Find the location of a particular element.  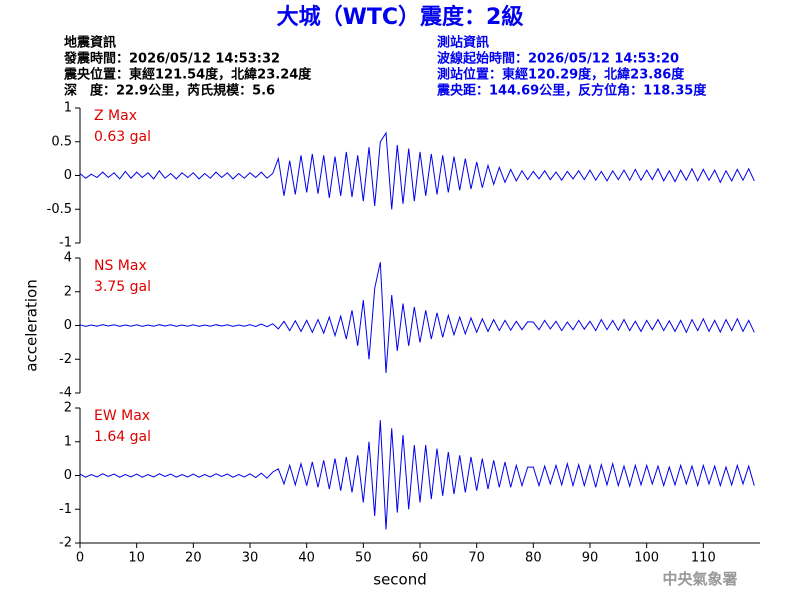

x-tick-label: 50 is located at coordinates (363, 558).